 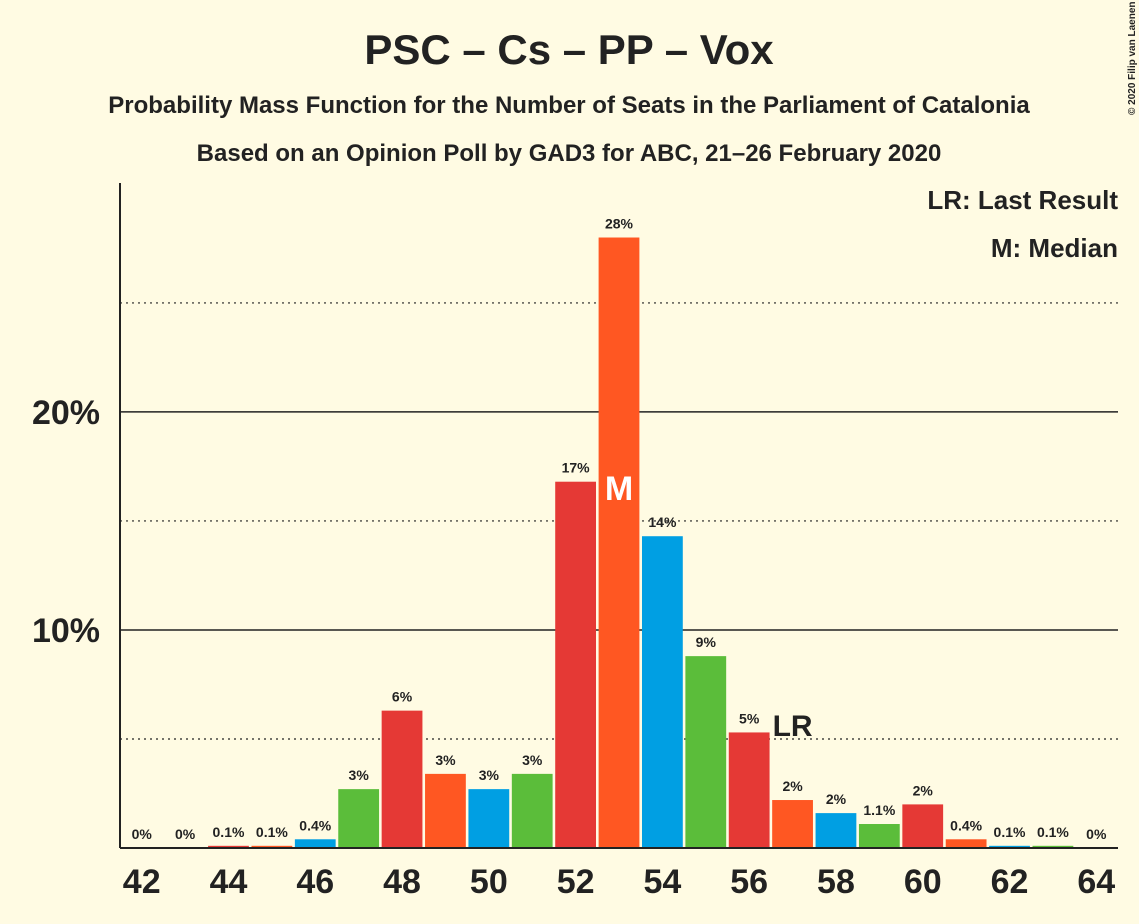 What do you see at coordinates (749, 882) in the screenshot?
I see `x-tick-label: 56` at bounding box center [749, 882].